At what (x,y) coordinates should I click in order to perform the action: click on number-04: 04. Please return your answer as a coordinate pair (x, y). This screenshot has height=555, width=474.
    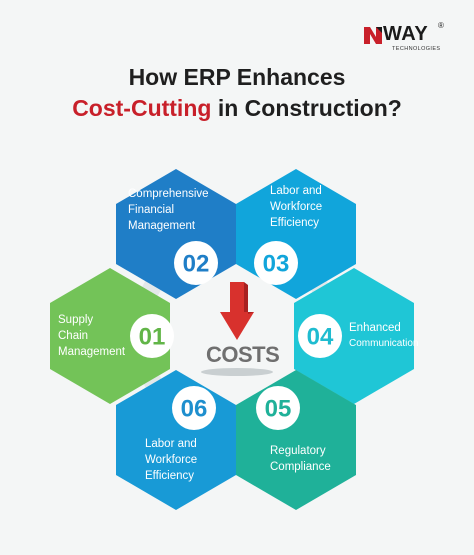
    Looking at the image, I should click on (320, 337).